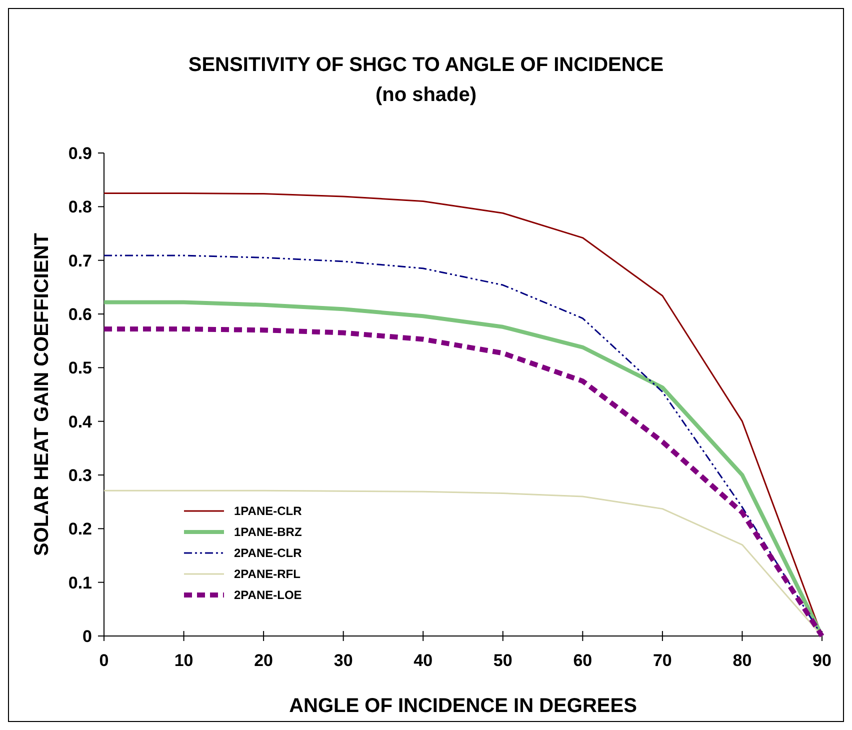 This screenshot has height=730, width=852. I want to click on legend-label: 1PANE-CLR, so click(268, 511).